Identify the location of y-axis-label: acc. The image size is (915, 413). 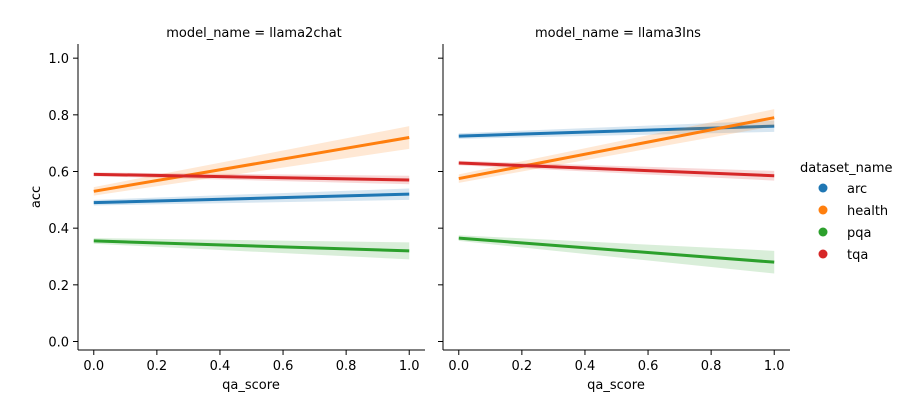
(36, 197).